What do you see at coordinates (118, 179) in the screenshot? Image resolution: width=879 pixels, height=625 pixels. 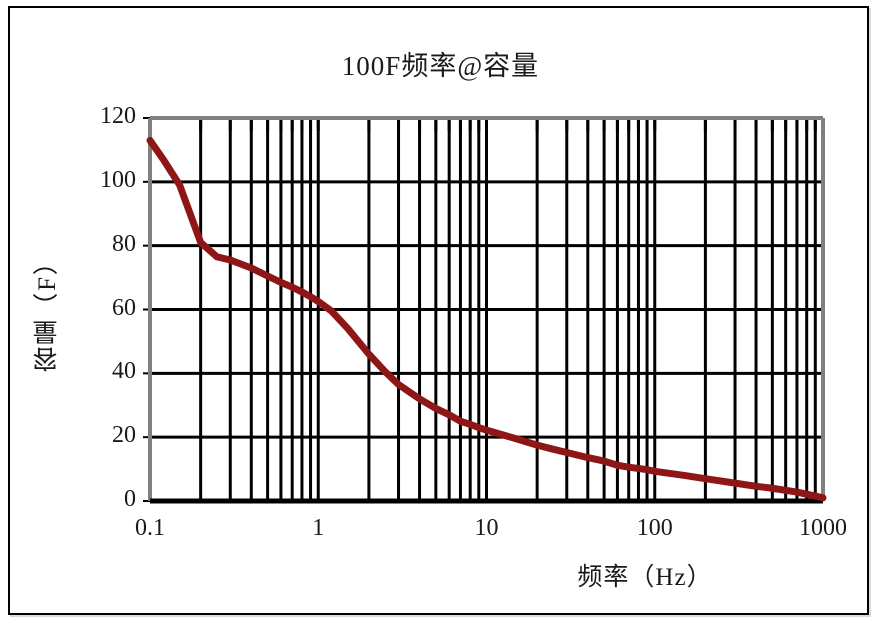 I see `y-axis-tick-label: 100` at bounding box center [118, 179].